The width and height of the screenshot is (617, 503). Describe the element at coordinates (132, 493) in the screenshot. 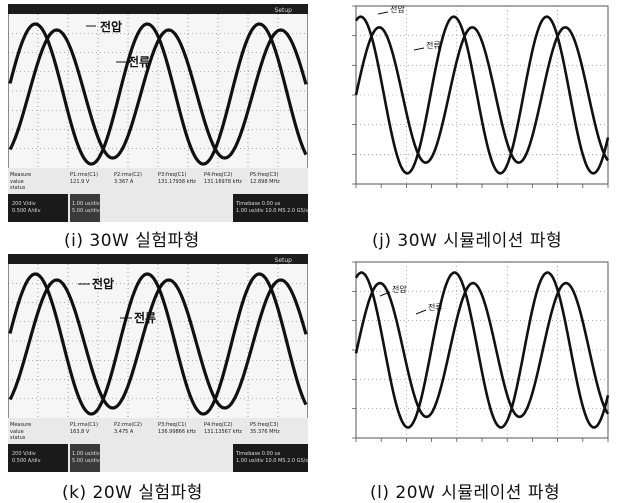

I see `caption-k: (k) 20W 실험파형` at that location.